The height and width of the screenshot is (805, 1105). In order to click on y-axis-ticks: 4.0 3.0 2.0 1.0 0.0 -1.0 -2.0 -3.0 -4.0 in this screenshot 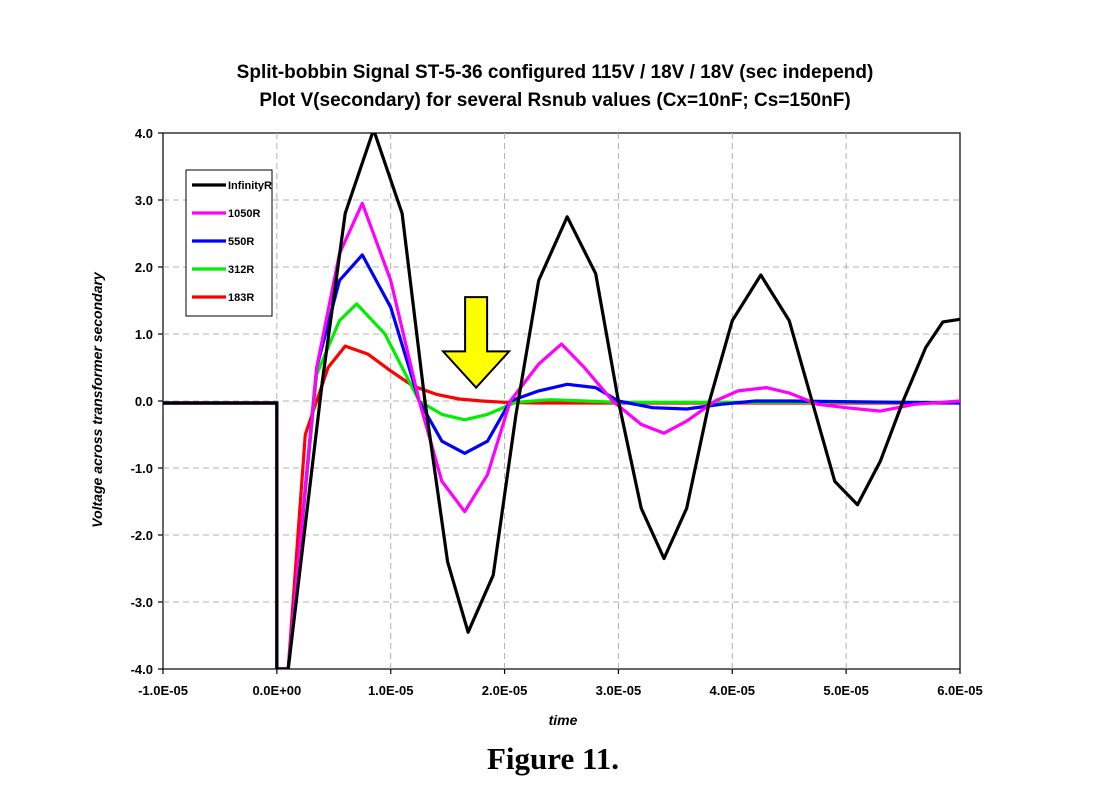, I will do `click(147, 401)`.